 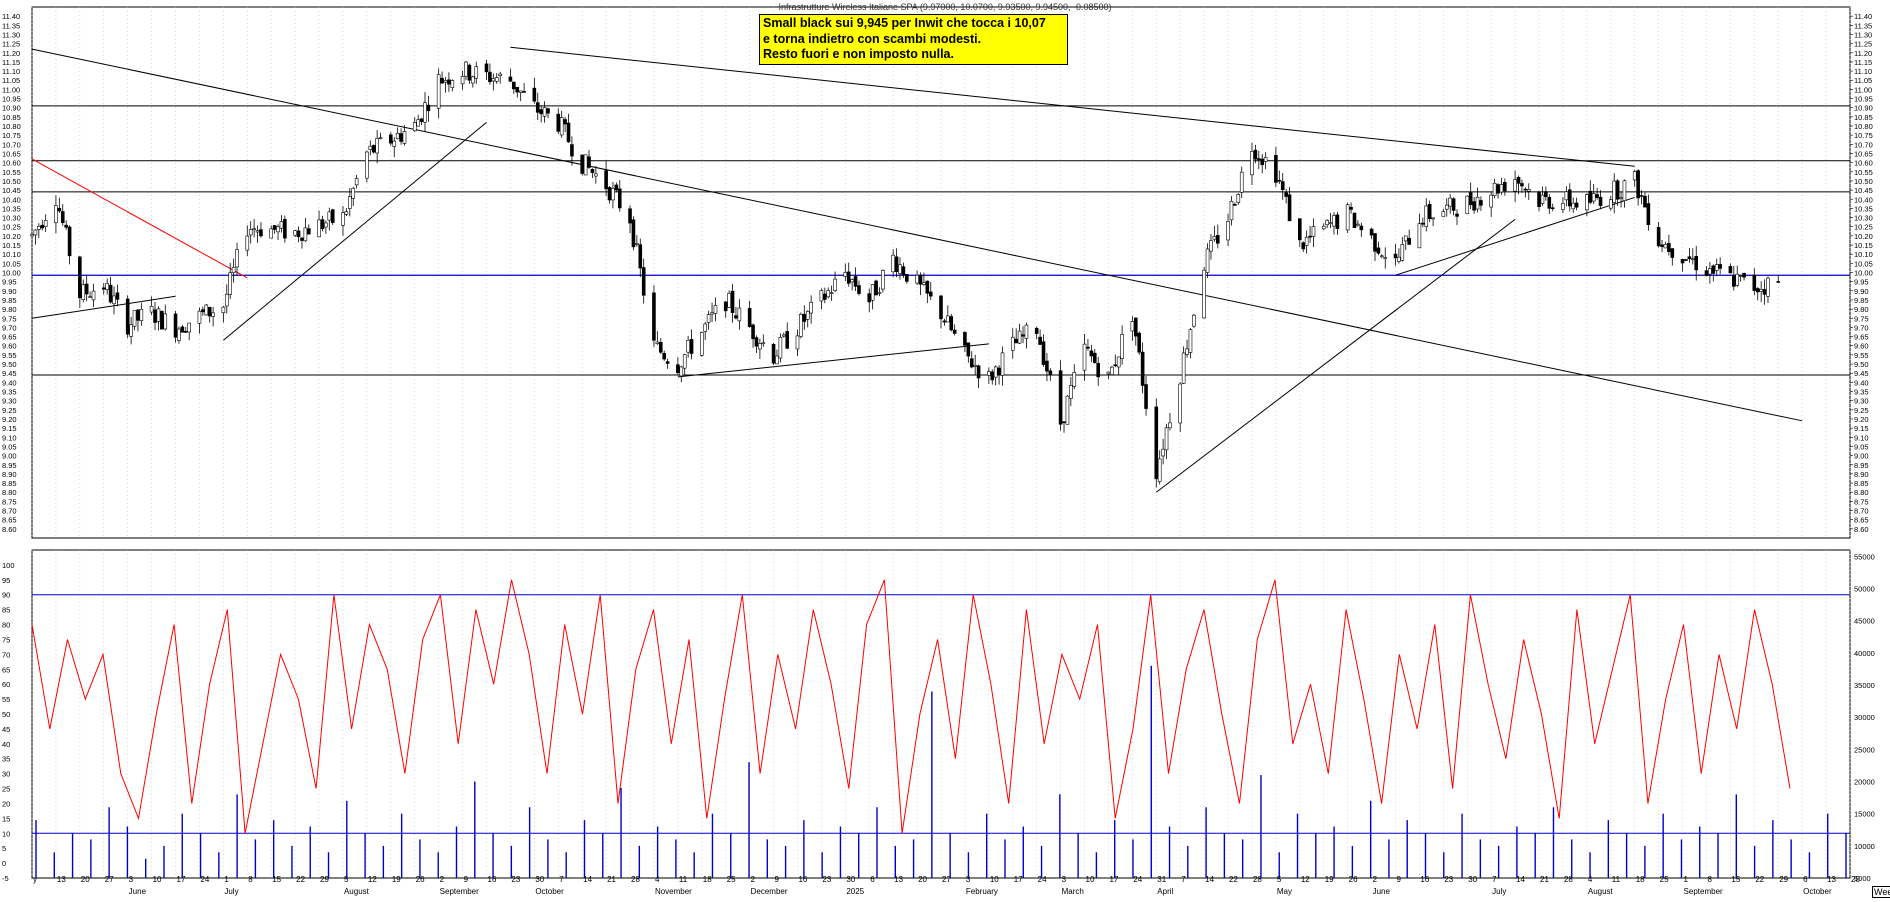 What do you see at coordinates (11, 263) in the screenshot?
I see `y-tick-label-left: 10.05` at bounding box center [11, 263].